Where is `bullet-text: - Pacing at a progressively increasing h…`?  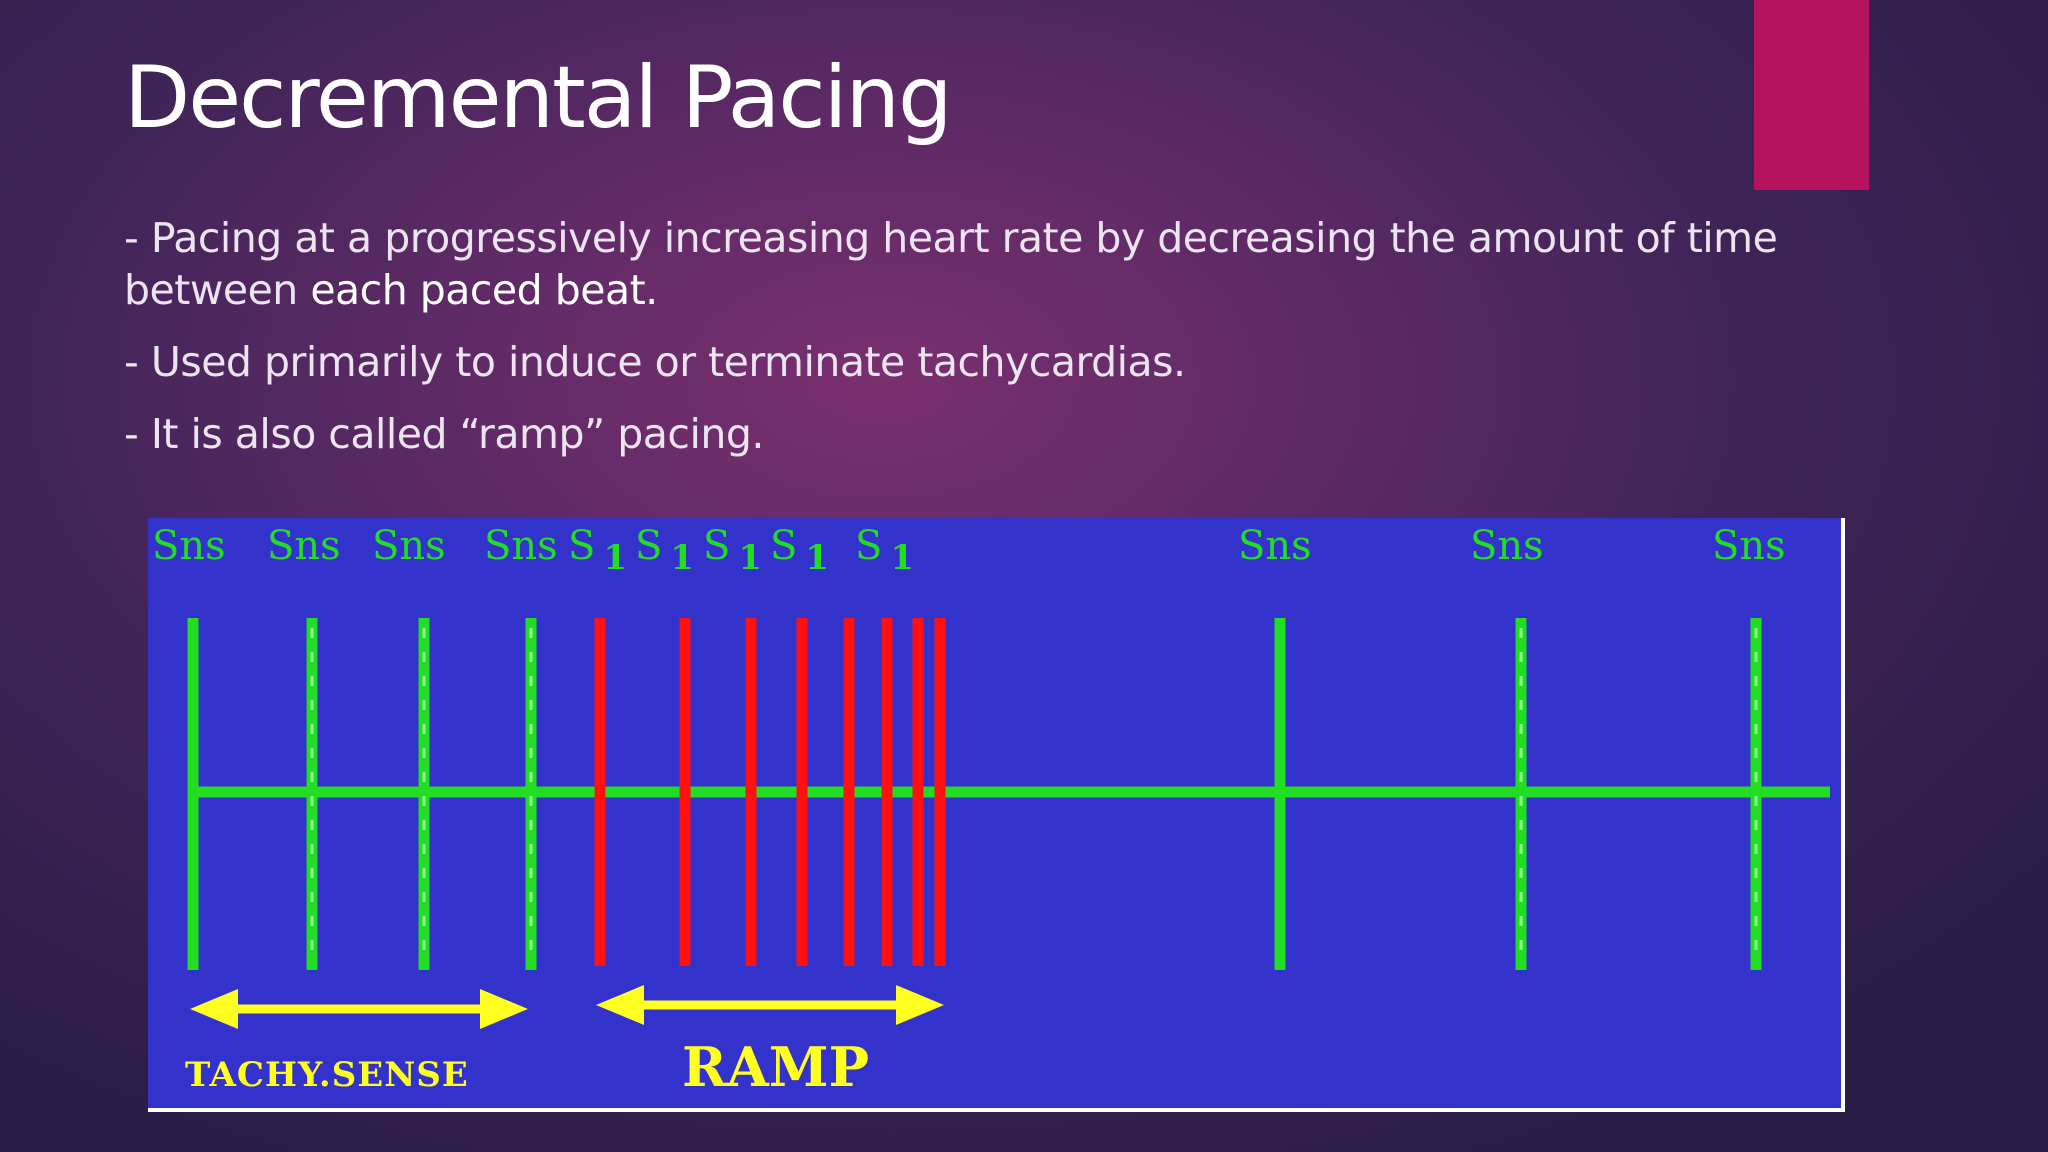
bullet-text: - Pacing at a progressively increasing h… is located at coordinates (951, 264).